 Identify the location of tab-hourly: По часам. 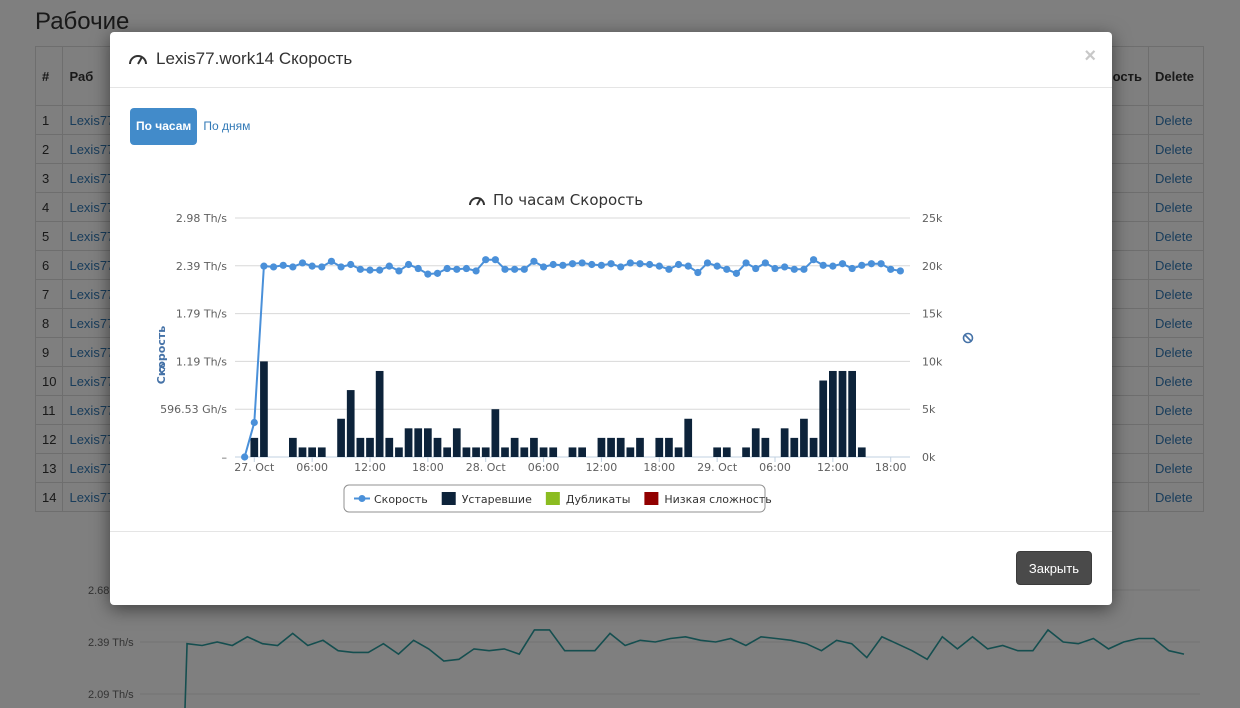
(164, 126).